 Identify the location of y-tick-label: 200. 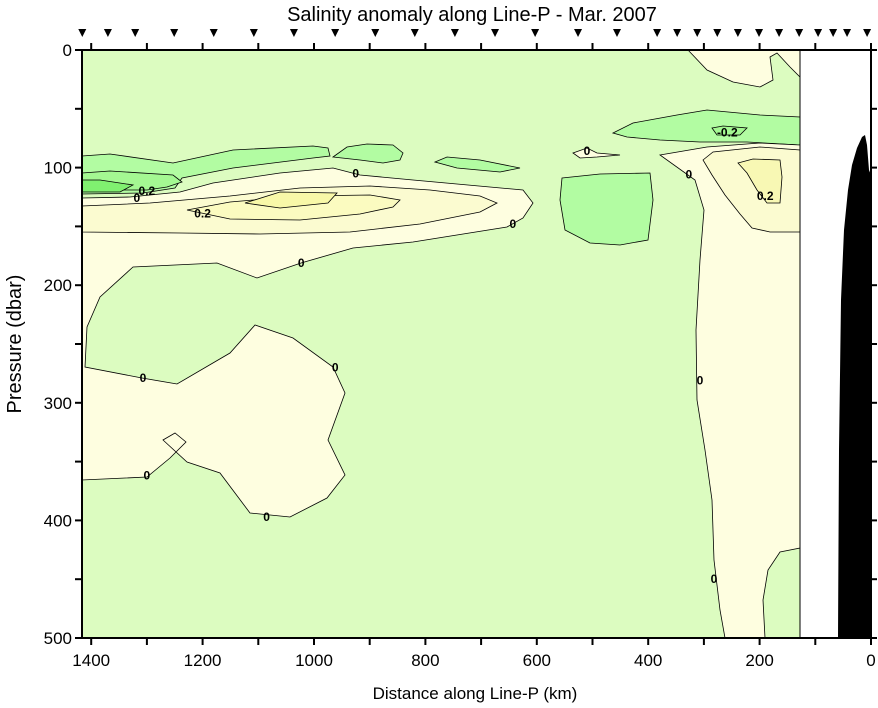
(58, 285).